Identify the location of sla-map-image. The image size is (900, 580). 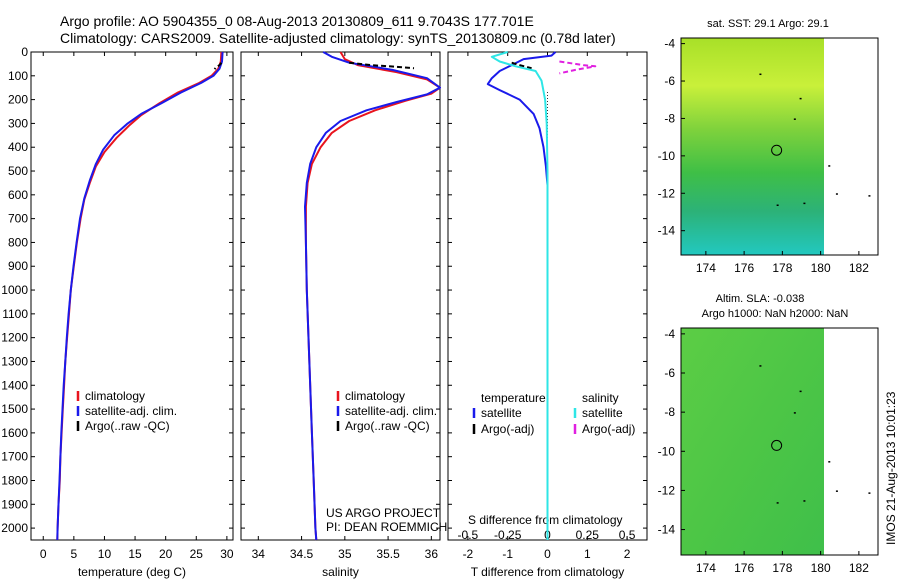
(752, 441).